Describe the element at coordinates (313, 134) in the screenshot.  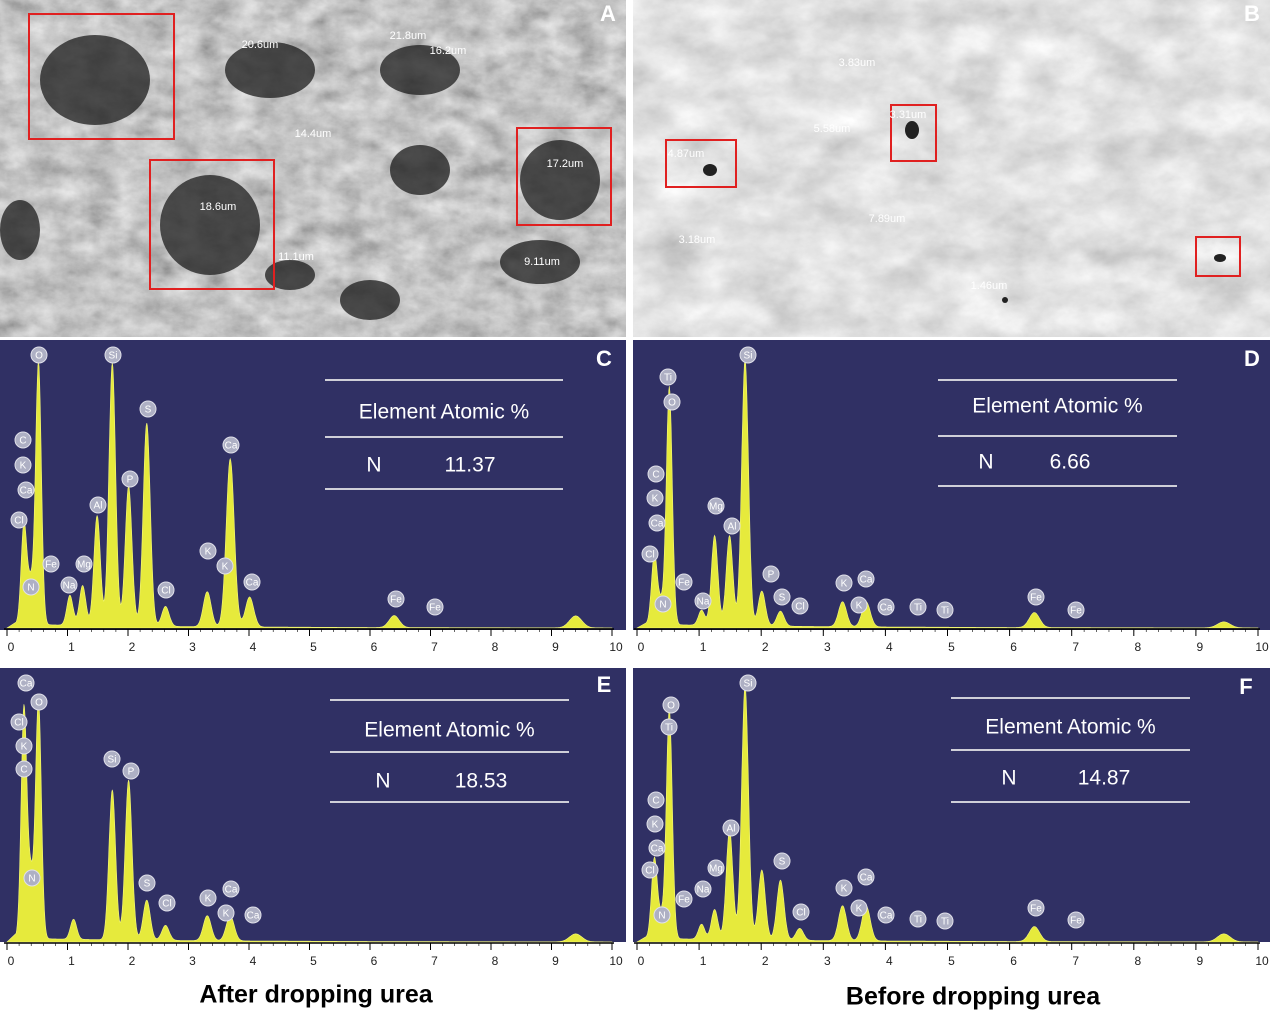
I see `measurement: 14.4um` at that location.